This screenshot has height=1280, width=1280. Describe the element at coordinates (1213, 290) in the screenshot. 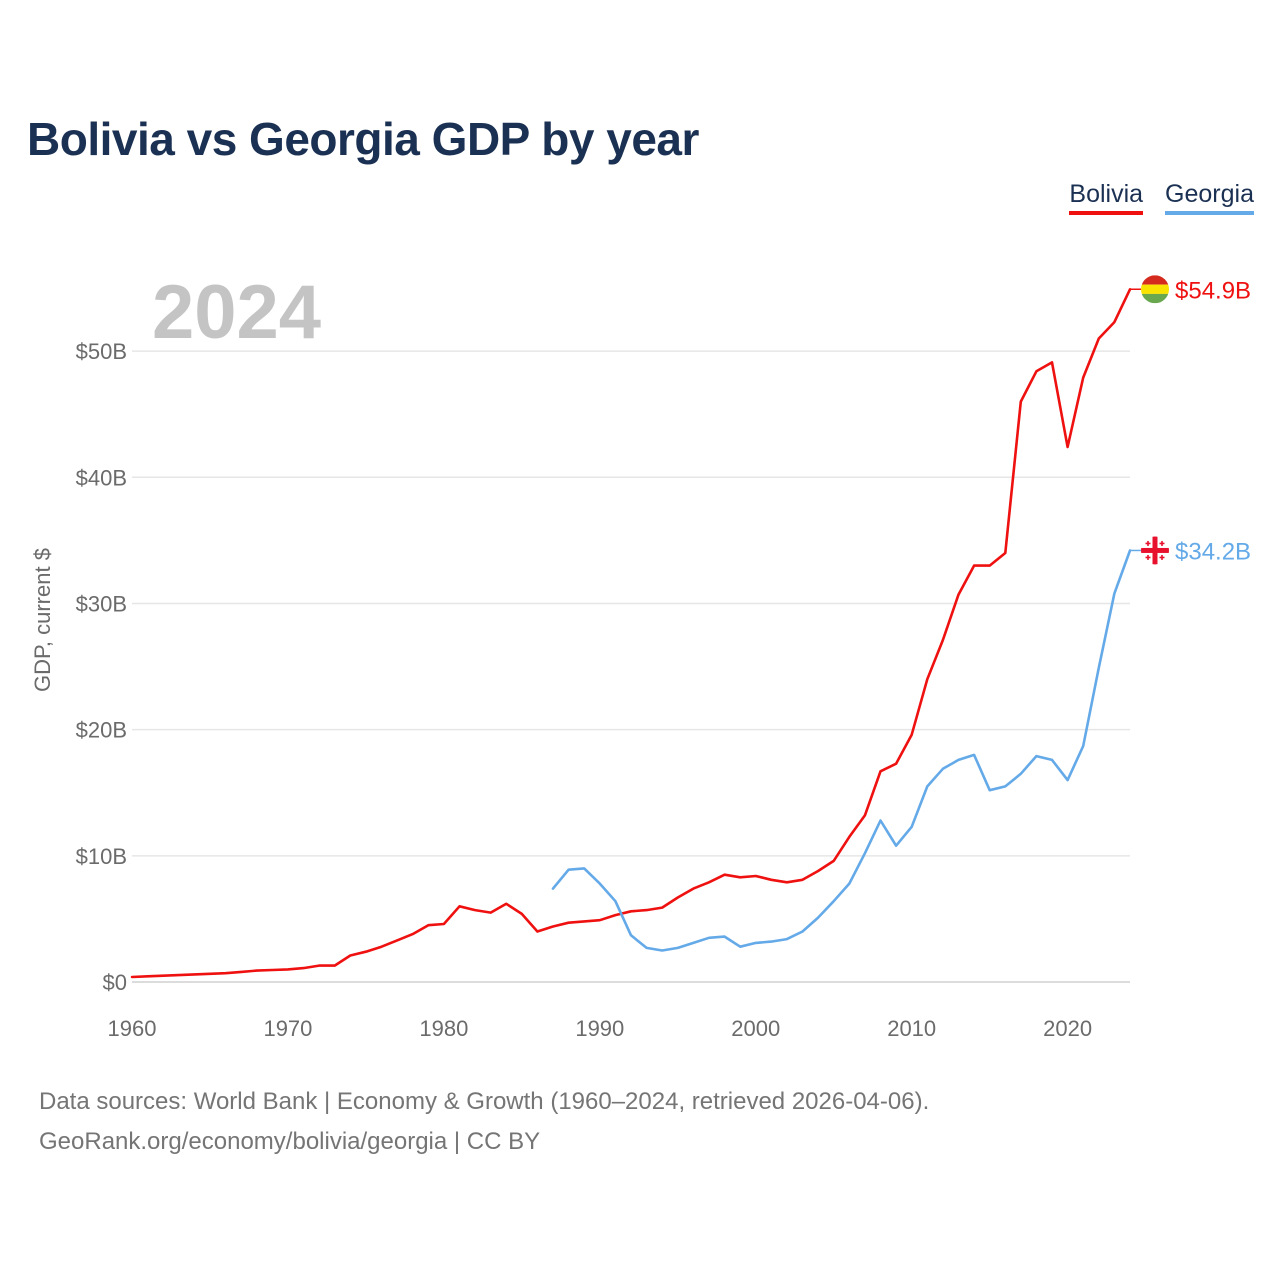

I see `end-value-label: $54.9B` at that location.